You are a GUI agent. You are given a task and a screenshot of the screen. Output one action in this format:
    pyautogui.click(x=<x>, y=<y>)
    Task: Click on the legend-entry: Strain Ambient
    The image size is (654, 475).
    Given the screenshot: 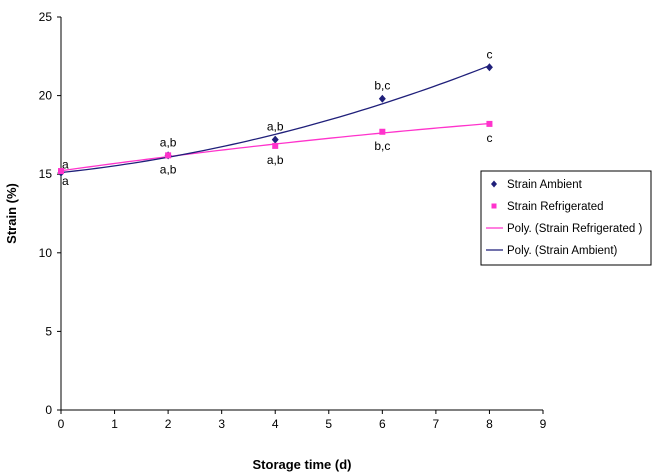 What is the action you would take?
    pyautogui.click(x=545, y=185)
    